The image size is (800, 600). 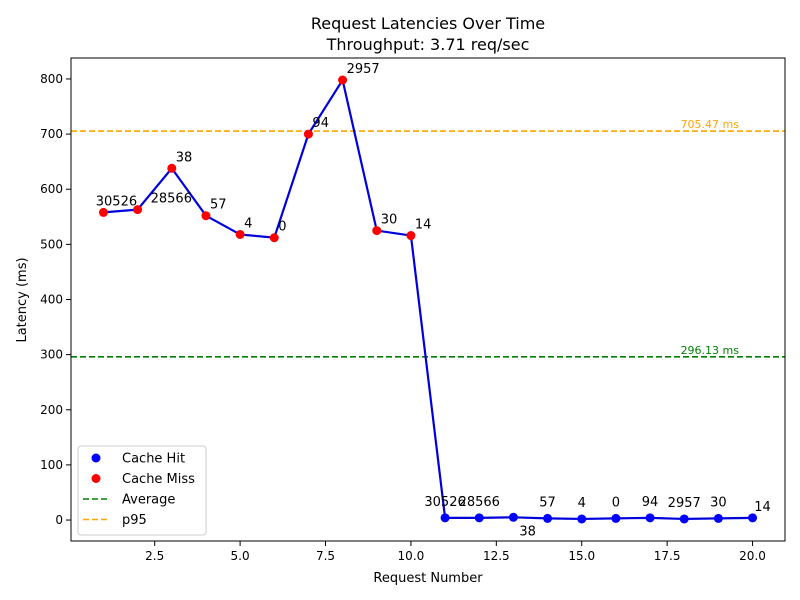 What do you see at coordinates (22, 299) in the screenshot?
I see `y-axis-label: Latency (ms)` at bounding box center [22, 299].